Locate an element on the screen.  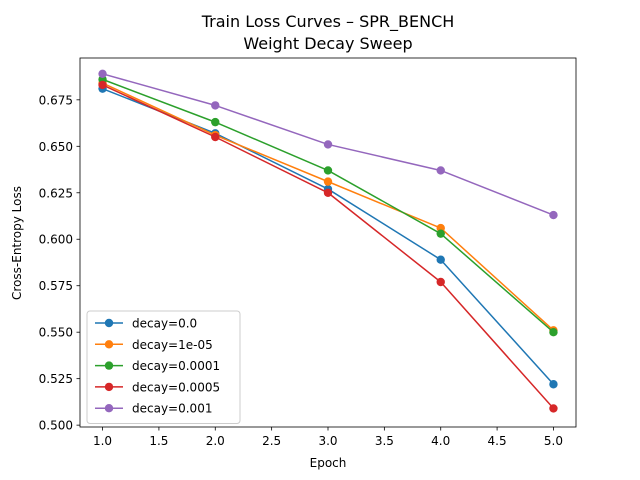
x-tick-label: 1.5 is located at coordinates (158, 441).